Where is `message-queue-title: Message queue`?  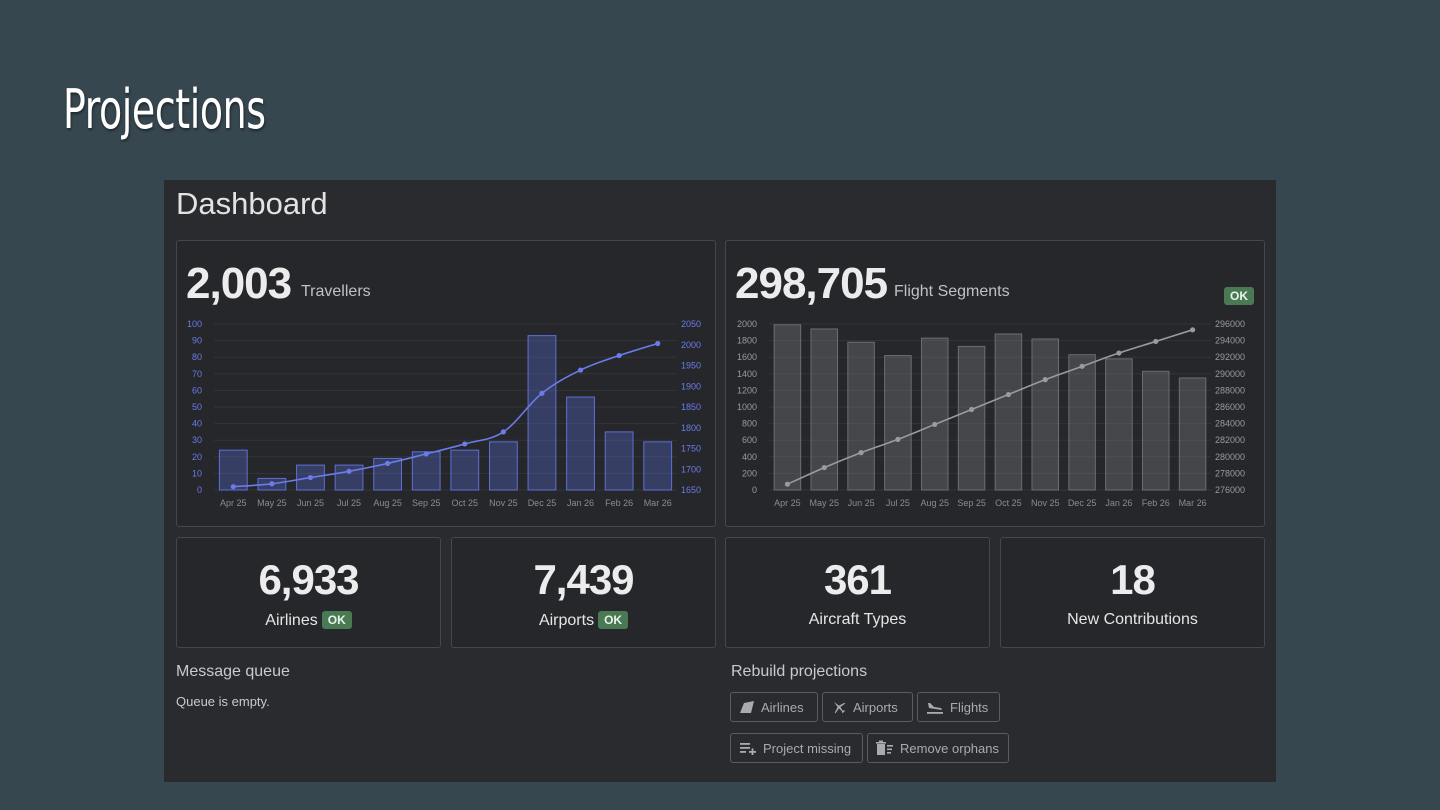
message-queue-title: Message queue is located at coordinates (233, 671).